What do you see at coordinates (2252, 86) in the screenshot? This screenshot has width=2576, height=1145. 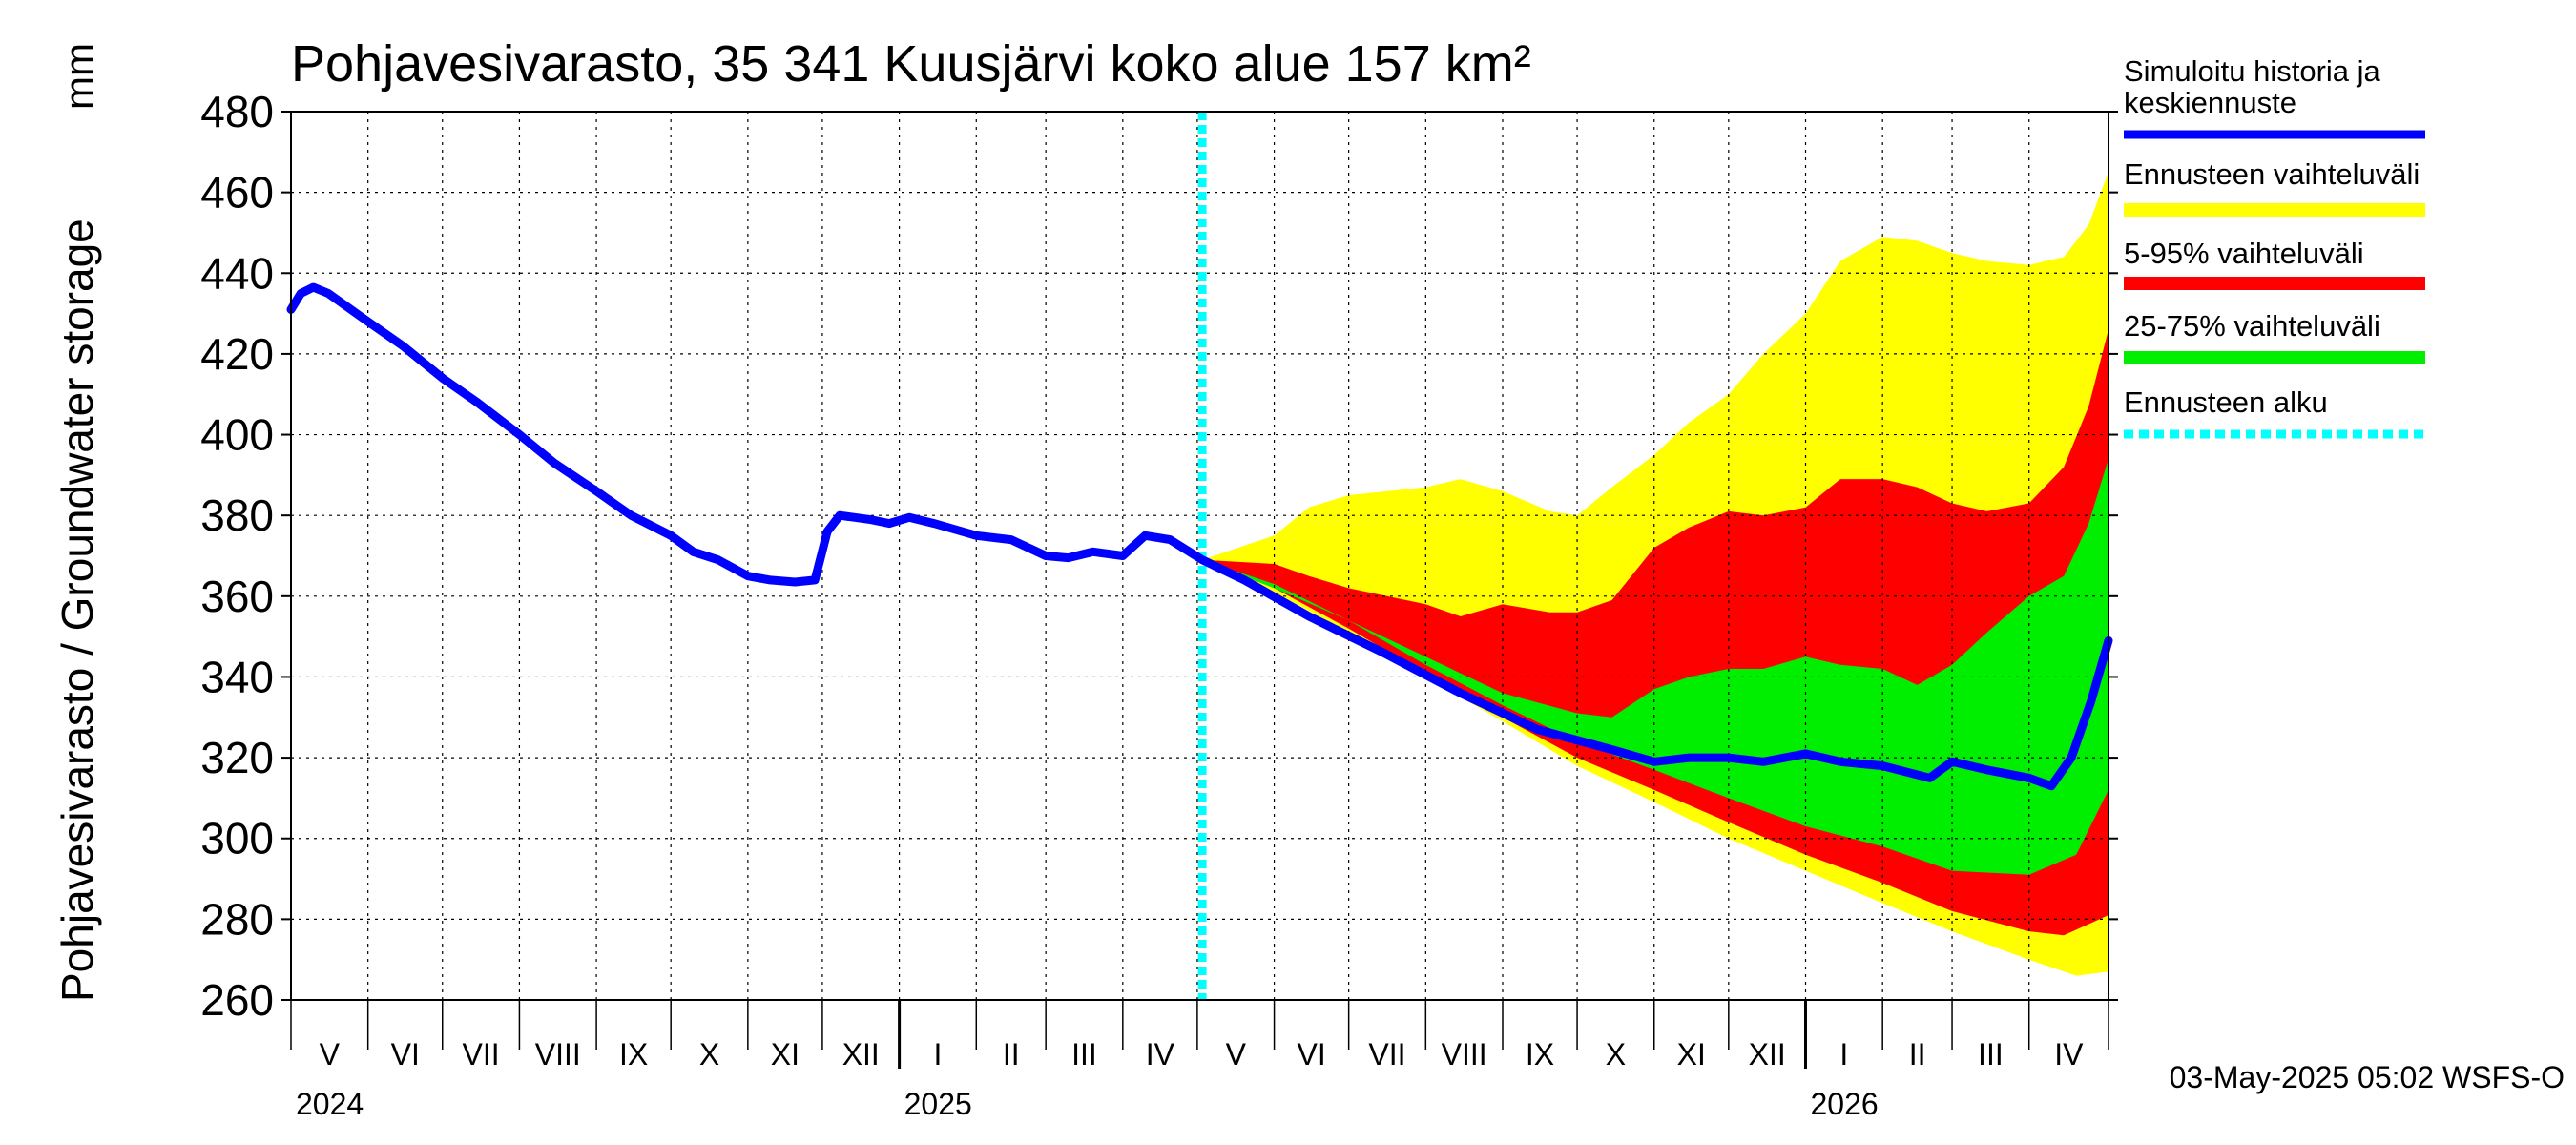 I see `legend-label: Simuloitu historia ja keskiennuste` at bounding box center [2252, 86].